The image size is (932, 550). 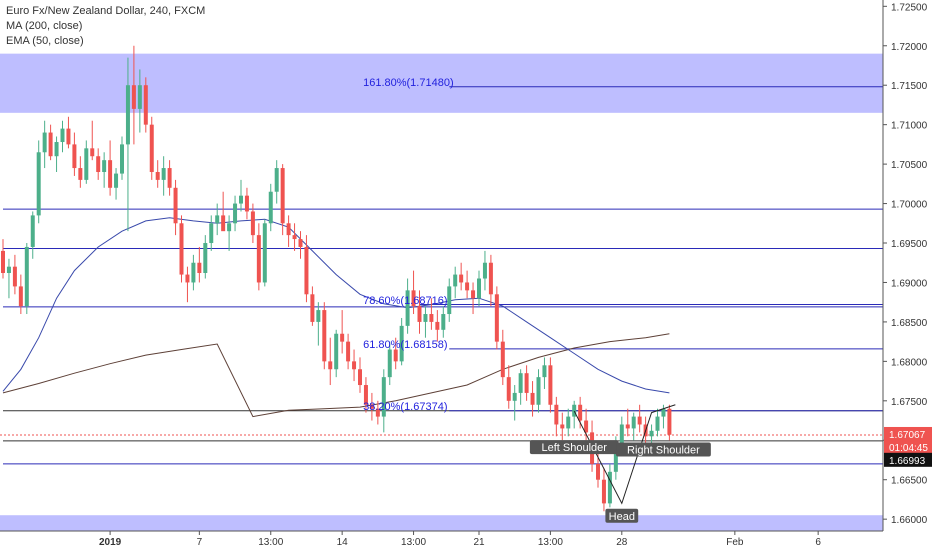 I want to click on price-tick-label: 1.72500, so click(x=909, y=7).